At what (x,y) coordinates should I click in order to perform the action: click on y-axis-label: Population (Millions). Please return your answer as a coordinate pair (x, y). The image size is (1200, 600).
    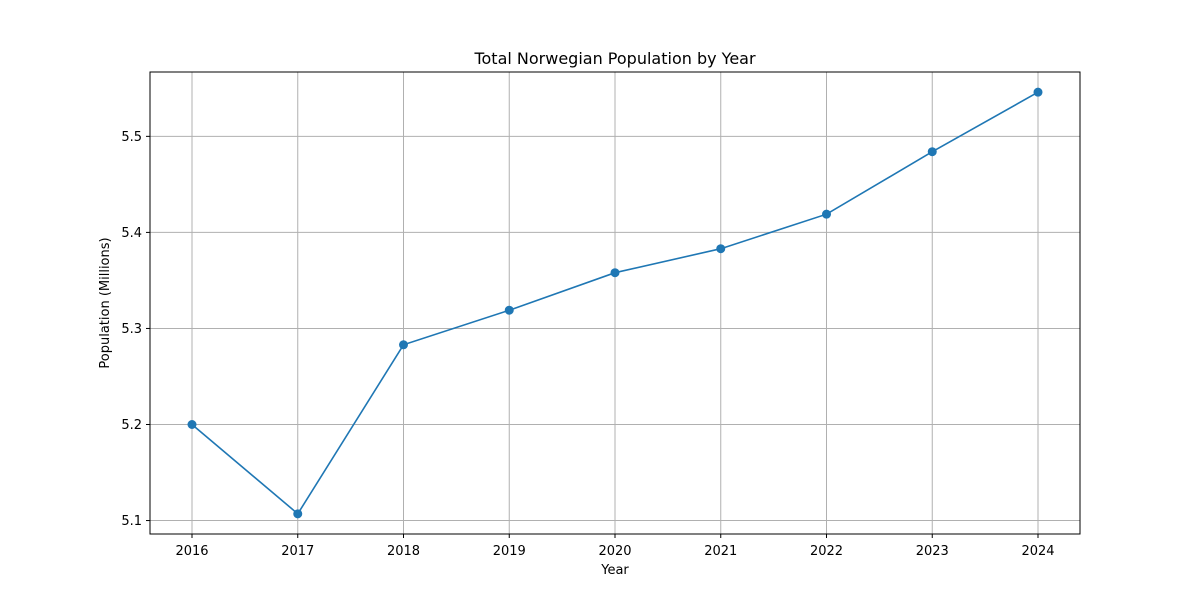
    Looking at the image, I should click on (105, 302).